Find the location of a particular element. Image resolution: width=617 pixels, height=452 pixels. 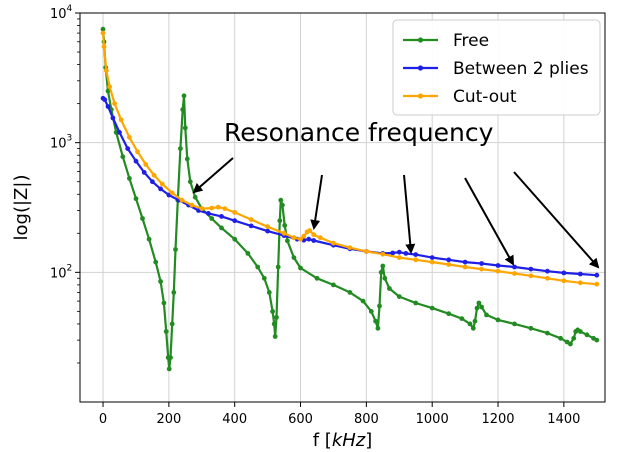

y-tick-exponent: 3 is located at coordinates (70, 139).